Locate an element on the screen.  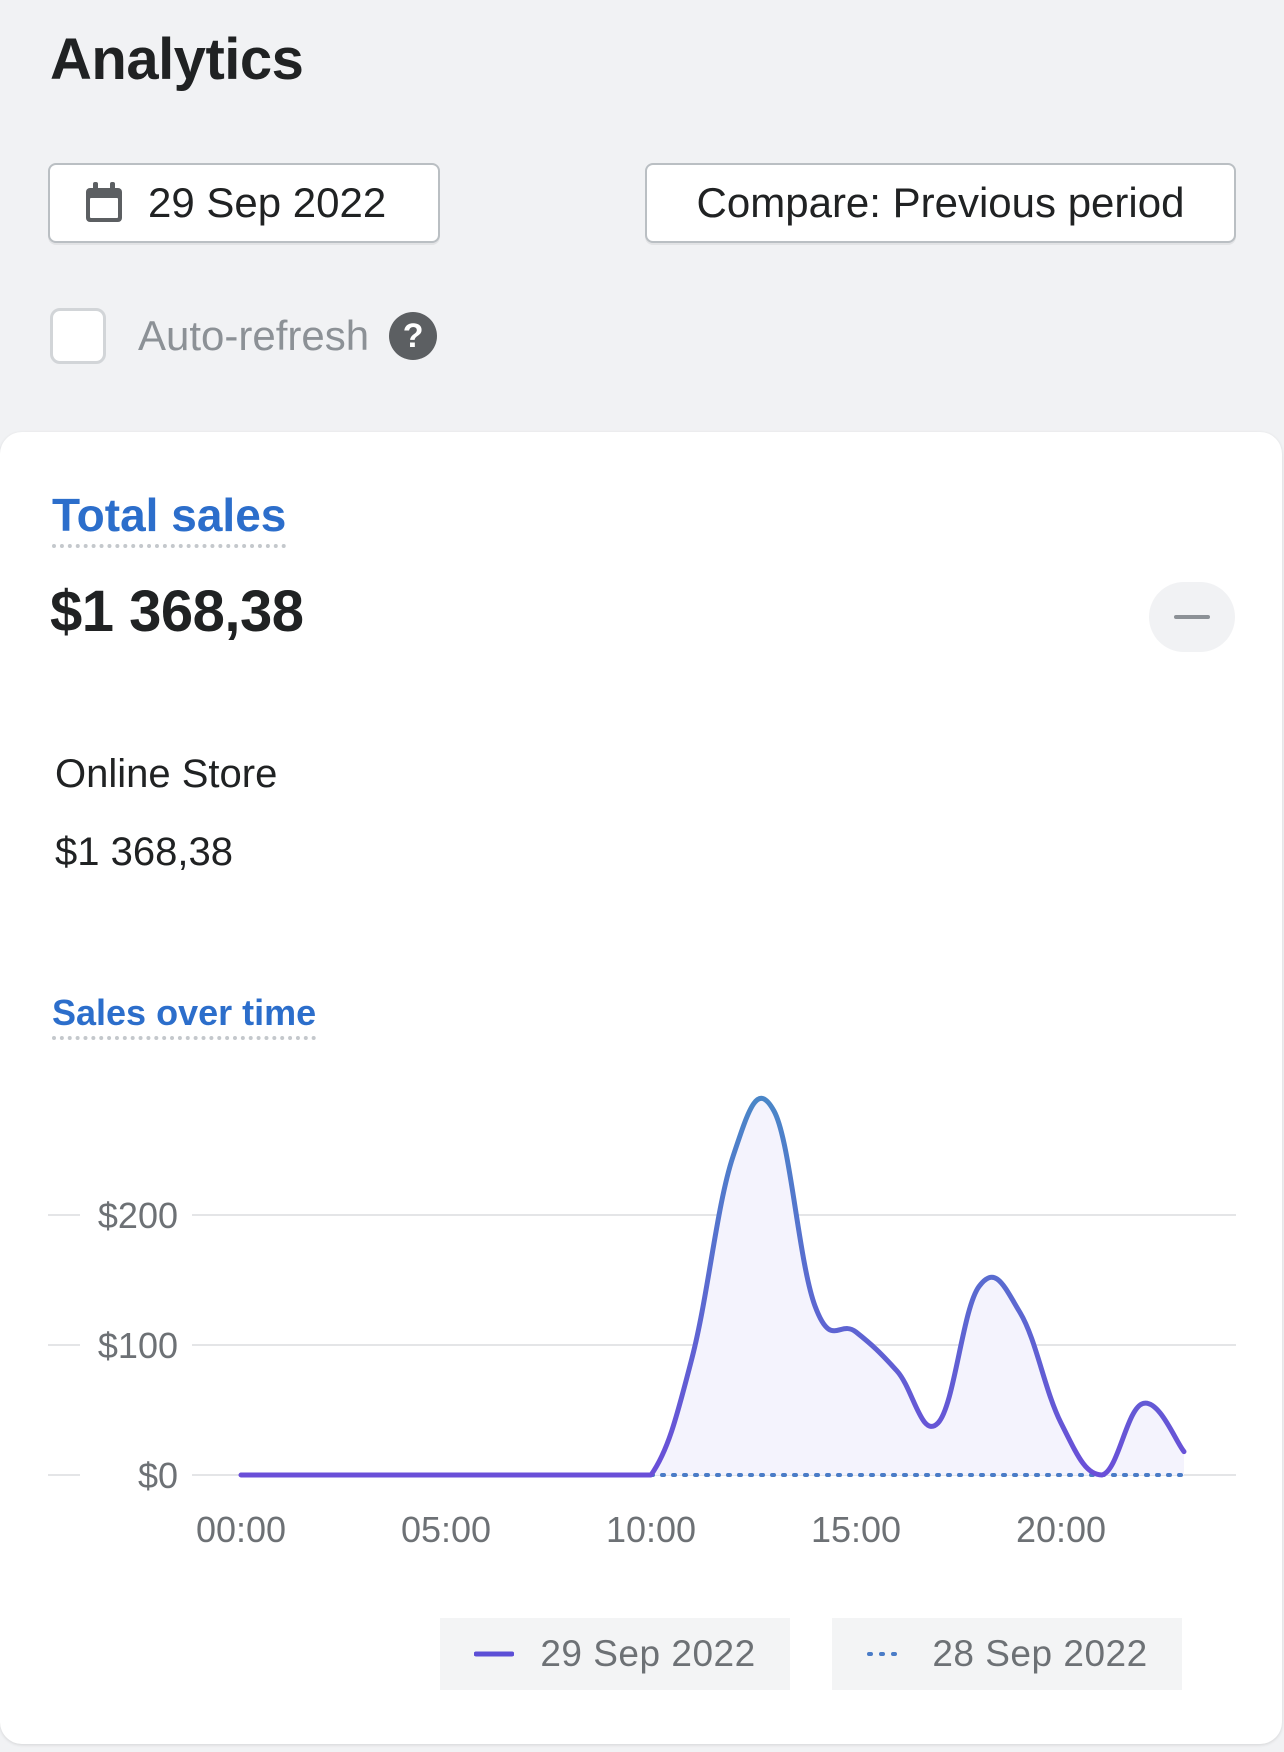
legend-item-current: 29 Sep 2022 is located at coordinates (615, 1654).